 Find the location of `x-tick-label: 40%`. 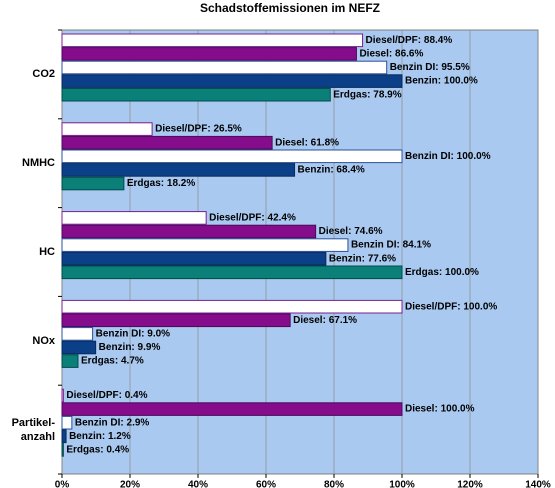

x-tick-label: 40% is located at coordinates (198, 484).